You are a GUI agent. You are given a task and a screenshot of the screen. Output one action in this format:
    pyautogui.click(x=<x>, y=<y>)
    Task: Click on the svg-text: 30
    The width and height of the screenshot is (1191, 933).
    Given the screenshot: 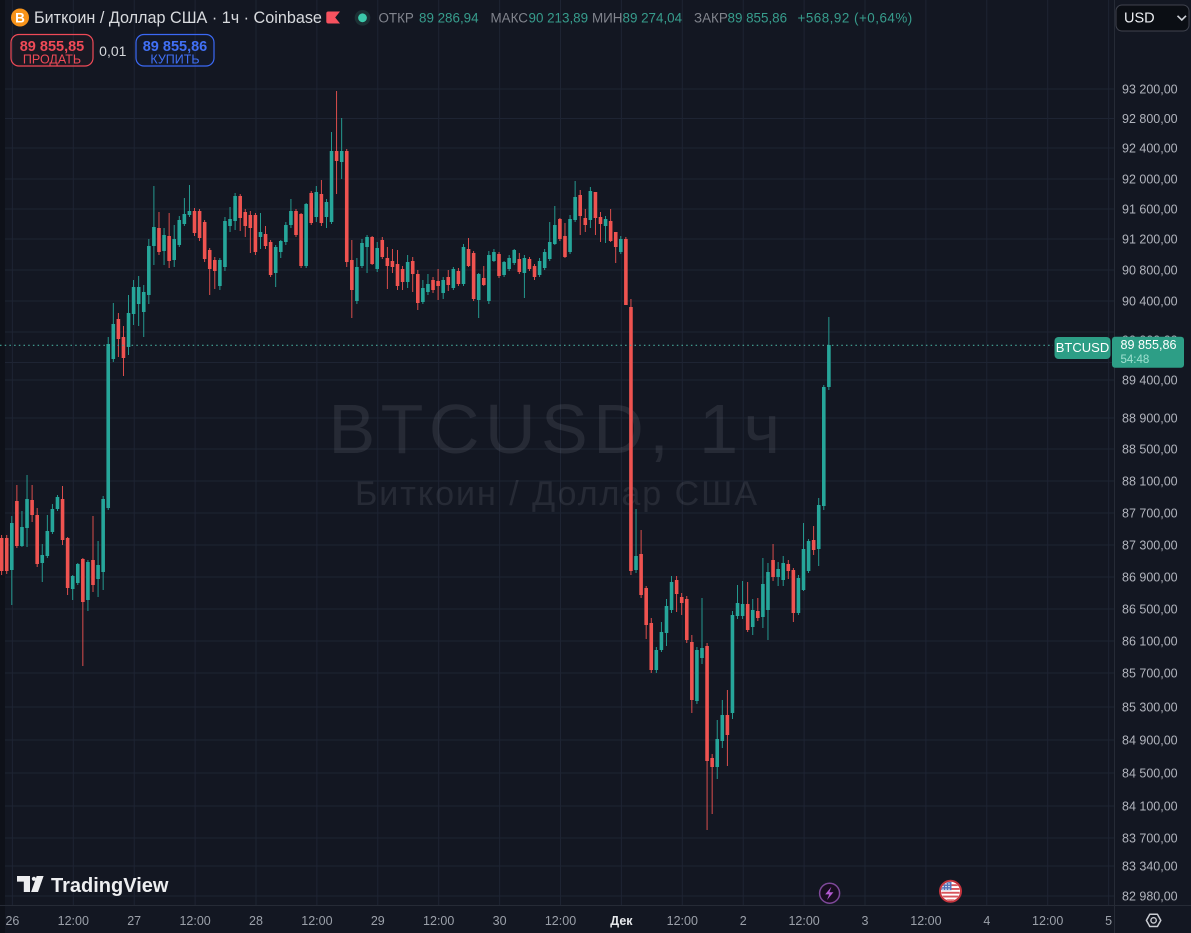 What is the action you would take?
    pyautogui.click(x=500, y=921)
    